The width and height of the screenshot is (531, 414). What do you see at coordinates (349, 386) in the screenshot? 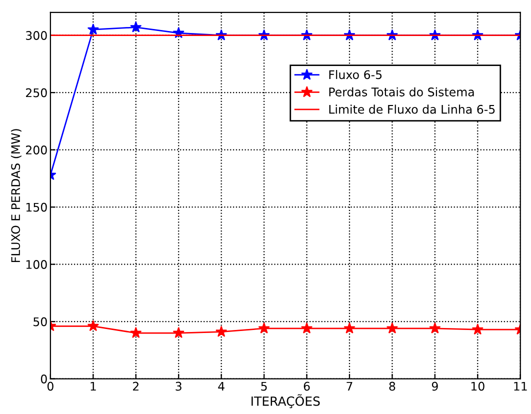
I see `x-tick-label: 7` at bounding box center [349, 386].